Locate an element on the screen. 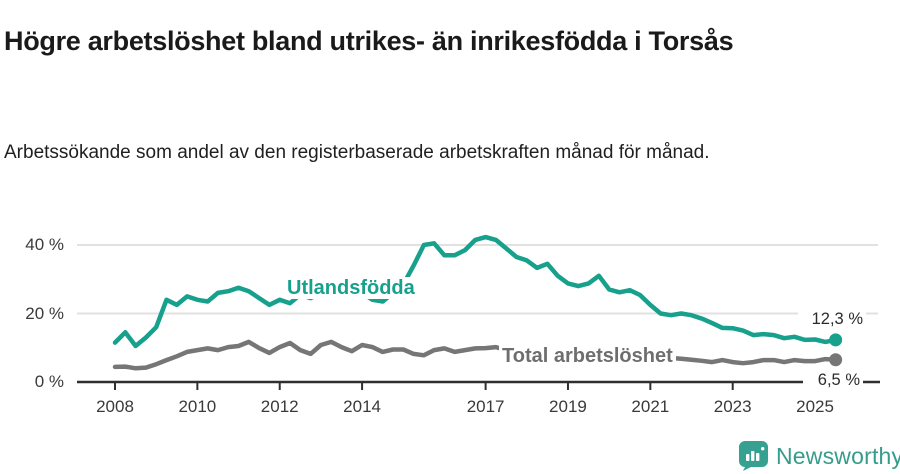 The height and width of the screenshot is (474, 900). x-axis-label: 2008 is located at coordinates (115, 406).